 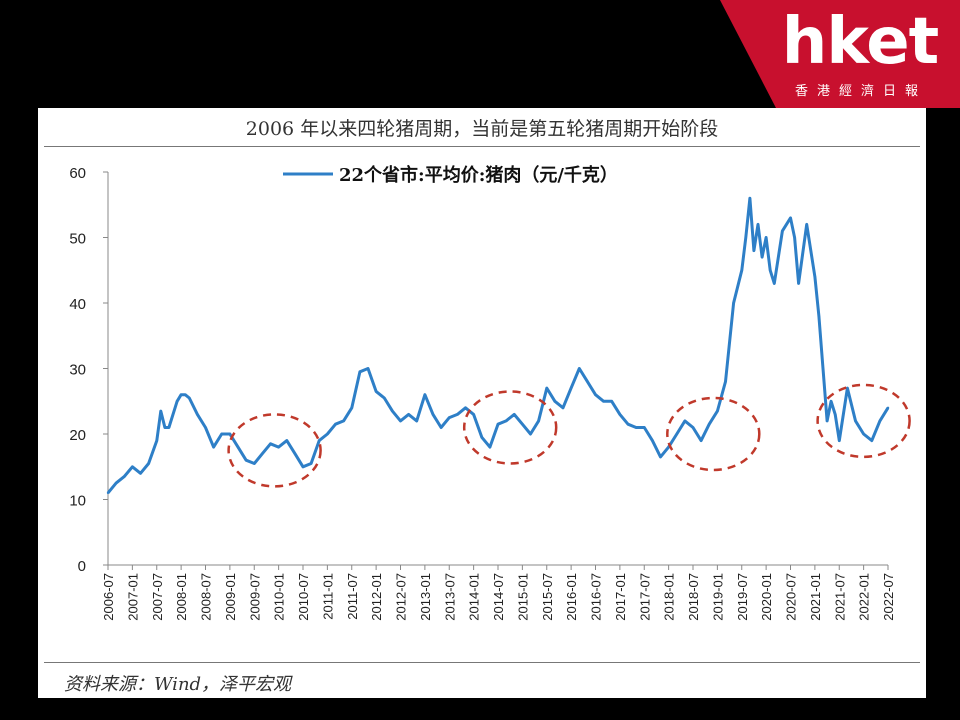 I want to click on title-divider, so click(x=482, y=146).